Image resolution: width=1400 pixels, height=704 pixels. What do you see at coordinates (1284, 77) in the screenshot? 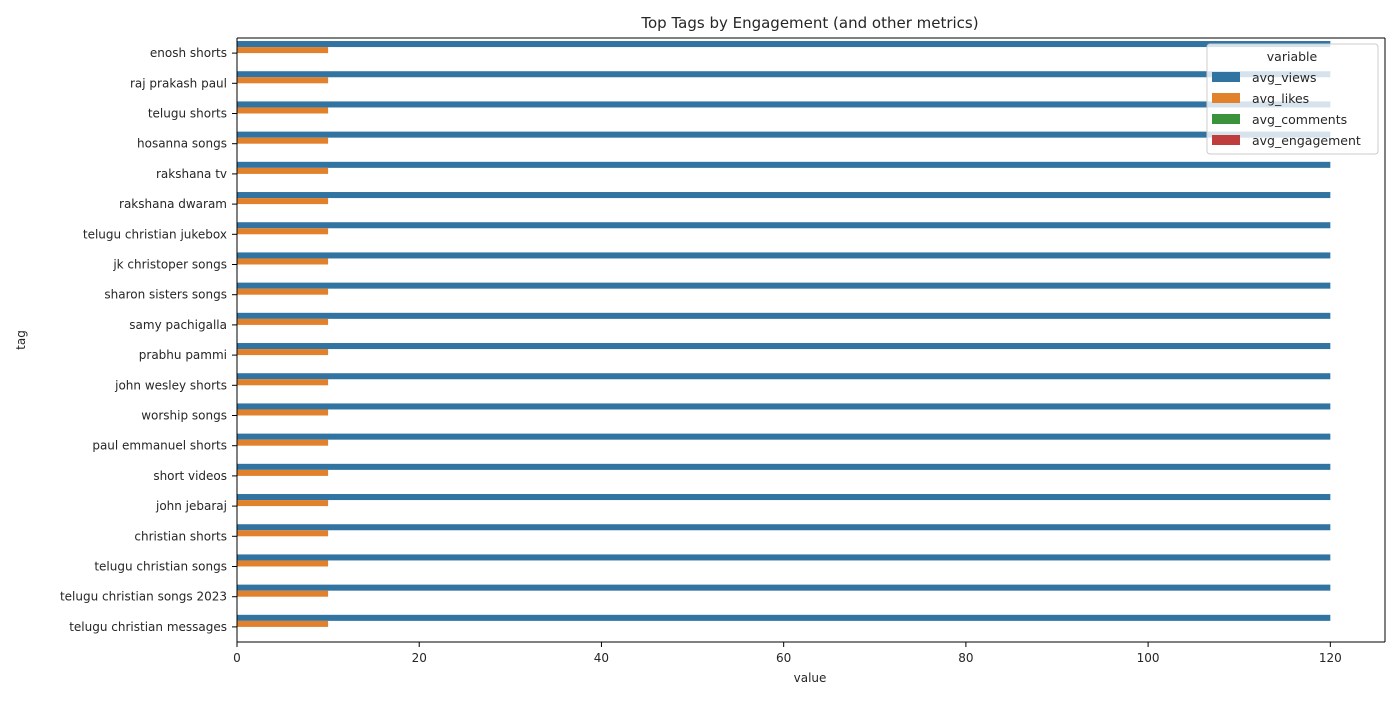
I see `legend-label-avg-views: avg_views` at bounding box center [1284, 77].